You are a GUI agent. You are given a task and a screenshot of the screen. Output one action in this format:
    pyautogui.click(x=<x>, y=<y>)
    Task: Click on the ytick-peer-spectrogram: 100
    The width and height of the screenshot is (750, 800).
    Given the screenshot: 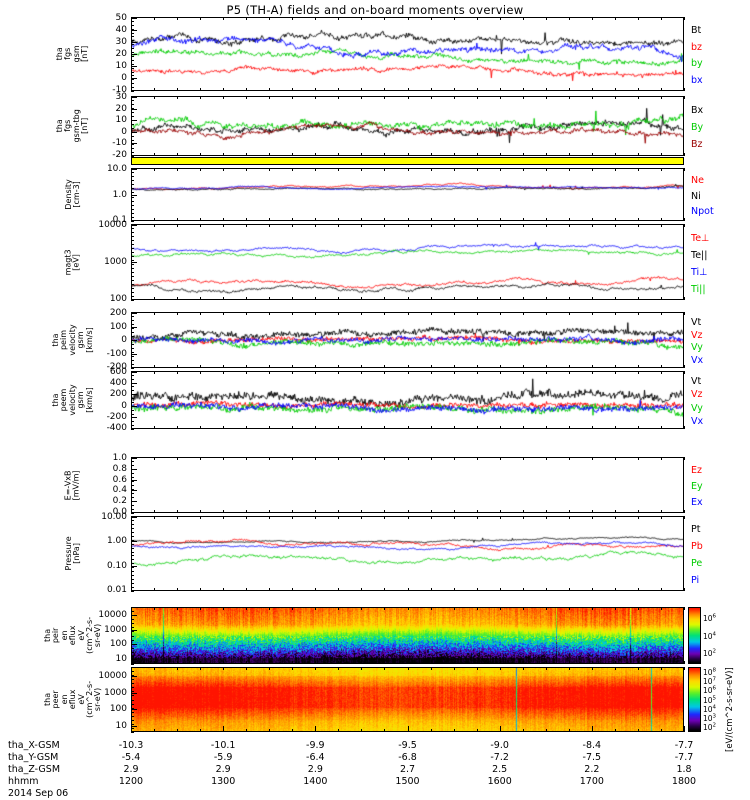 What is the action you would take?
    pyautogui.click(x=118, y=709)
    